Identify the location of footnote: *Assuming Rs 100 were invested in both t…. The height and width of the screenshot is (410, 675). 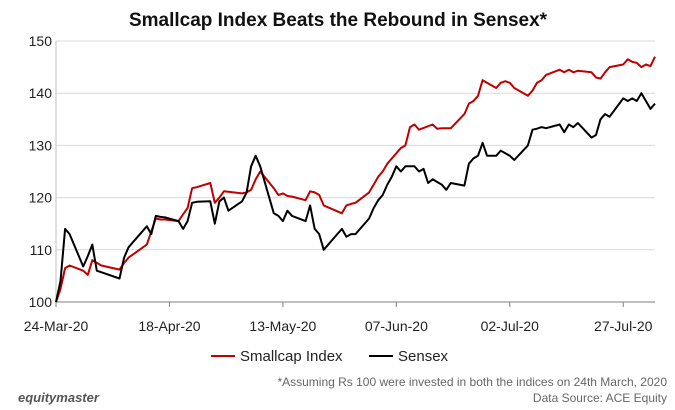
(472, 382).